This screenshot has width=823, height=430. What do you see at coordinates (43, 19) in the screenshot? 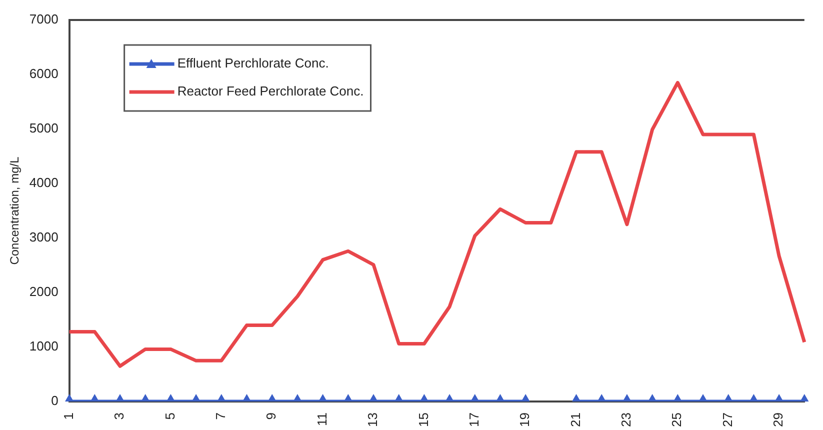
I see `y-tick-label: 7000` at bounding box center [43, 19].